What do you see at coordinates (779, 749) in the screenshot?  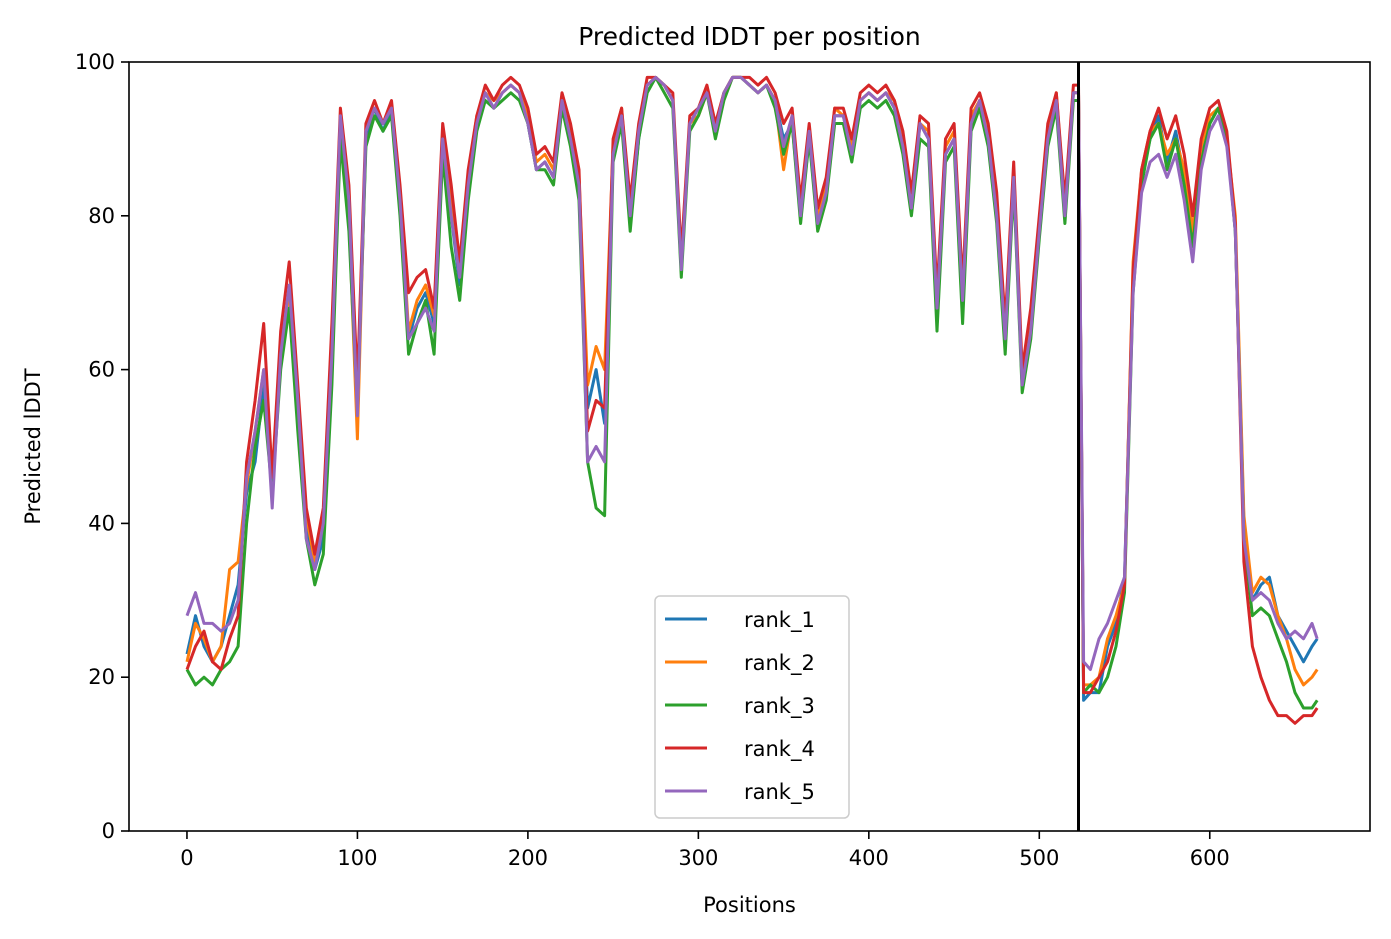 I see `legend-label-rank_4: rank_4` at bounding box center [779, 749].